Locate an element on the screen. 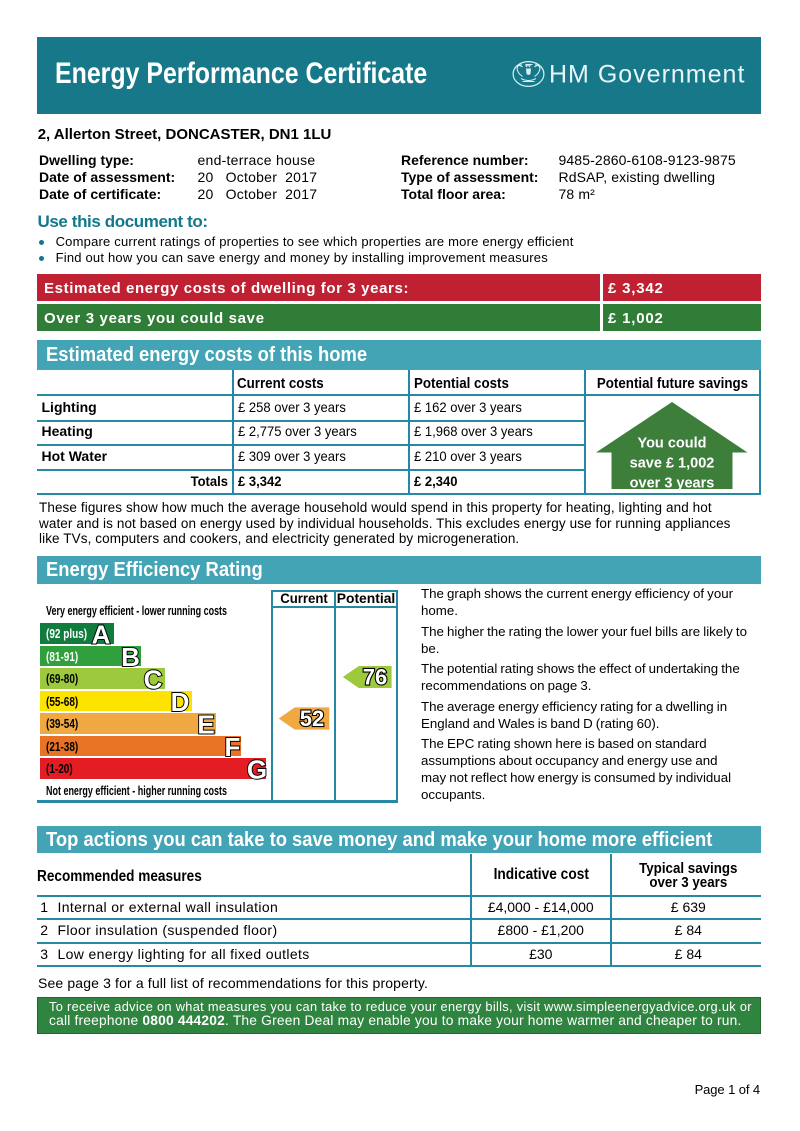  svg-text: You could is located at coordinates (671, 444).